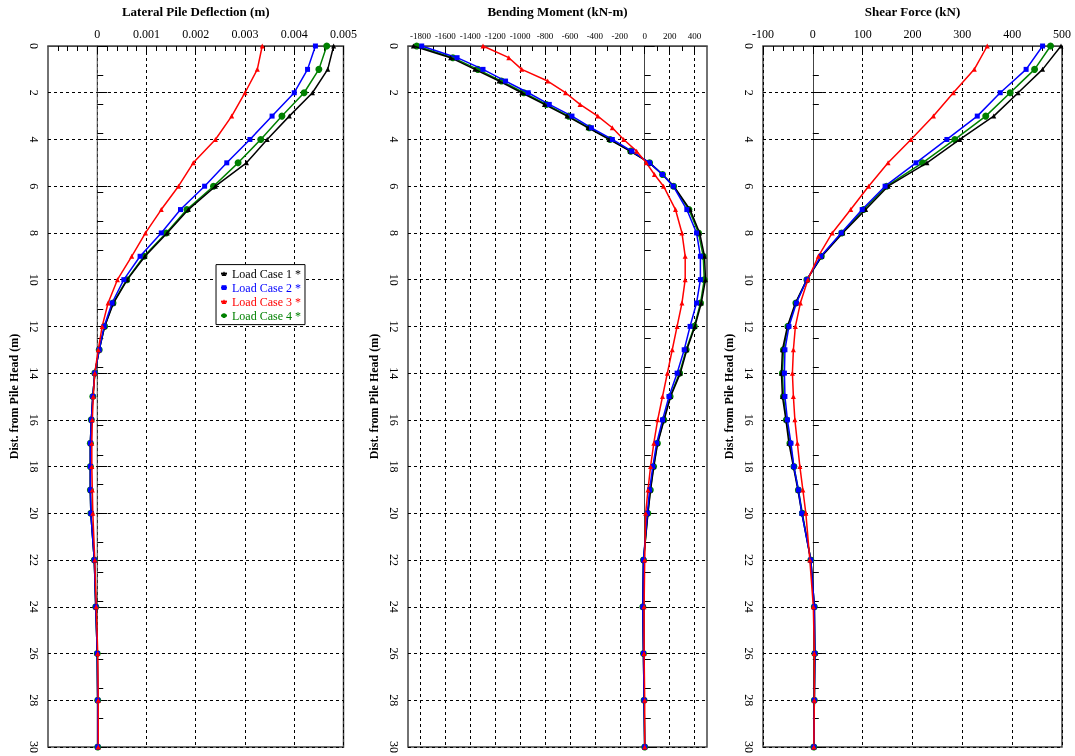 Image resolution: width=1075 pixels, height=756 pixels. Describe the element at coordinates (146, 34) in the screenshot. I see `x-tick-label: 0.001` at that location.